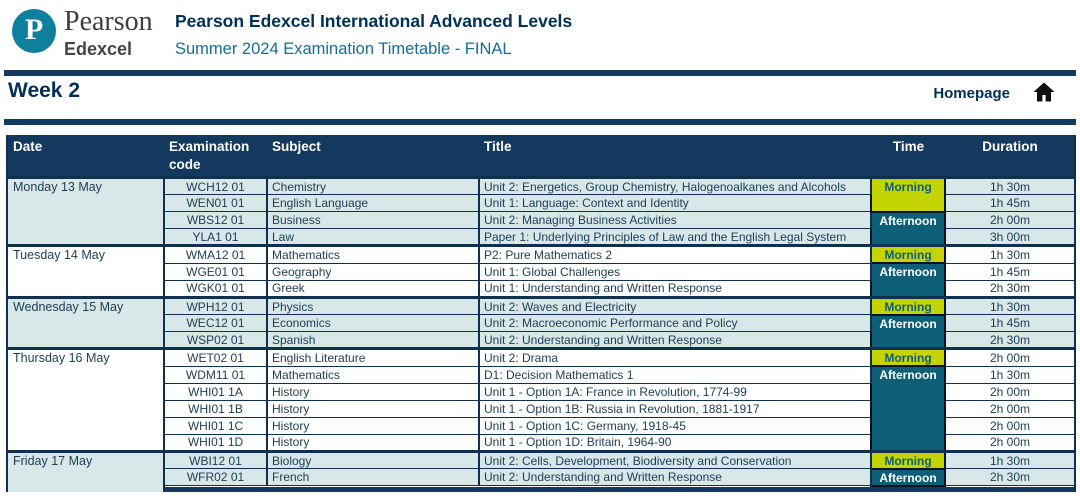 The image size is (1080, 503). I want to click on code-cell: WHI01 1B, so click(216, 408).